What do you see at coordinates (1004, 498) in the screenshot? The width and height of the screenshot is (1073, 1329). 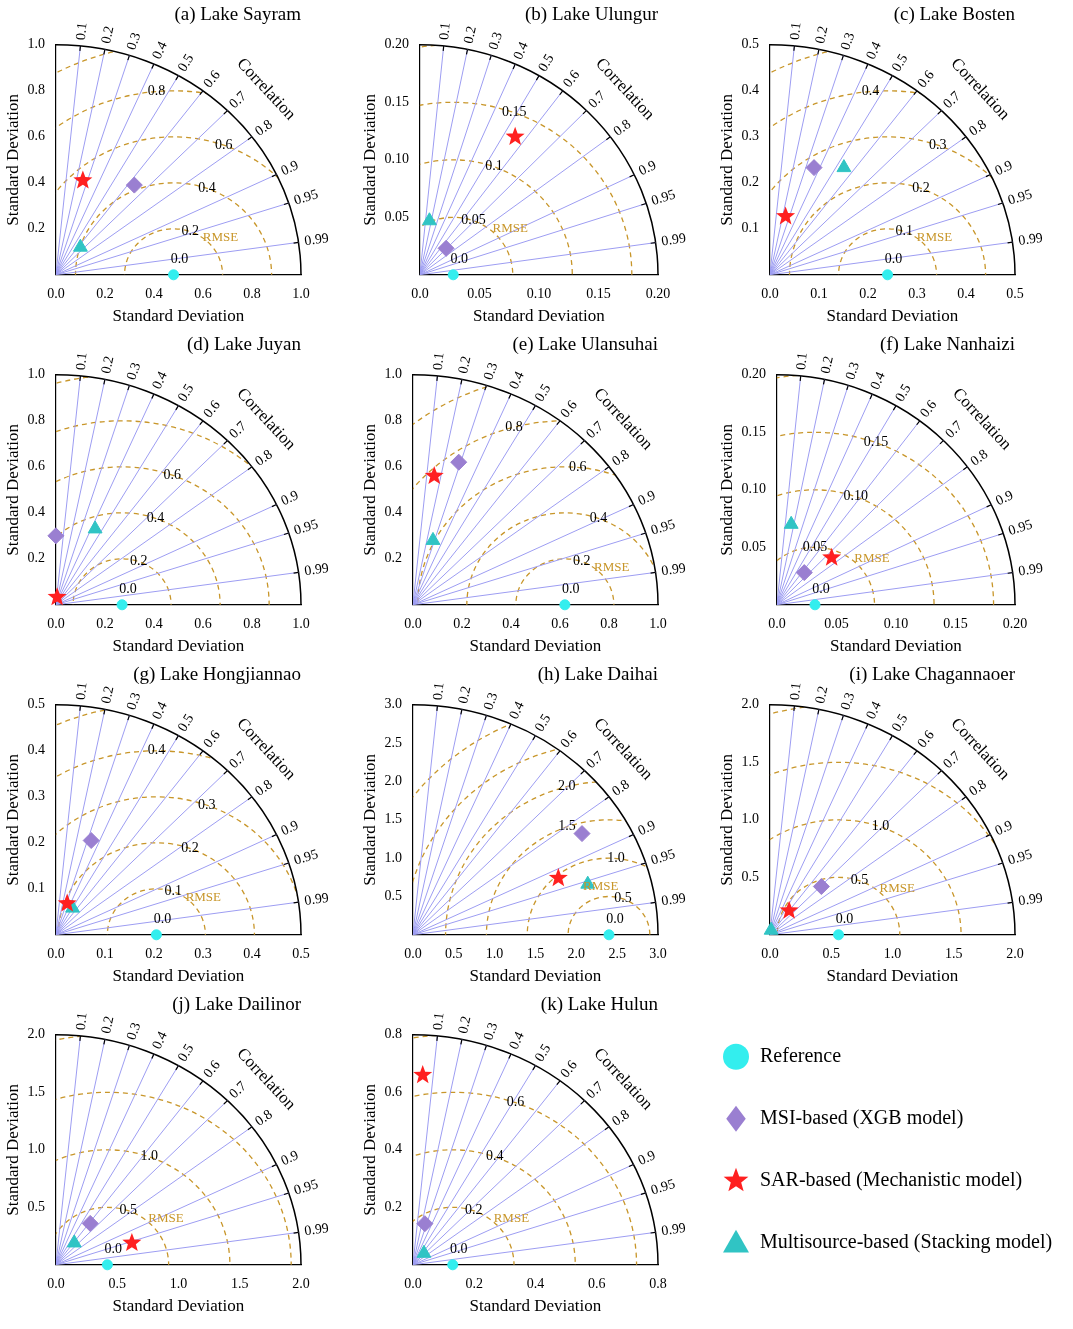 I see `annotation: 0.9` at bounding box center [1004, 498].